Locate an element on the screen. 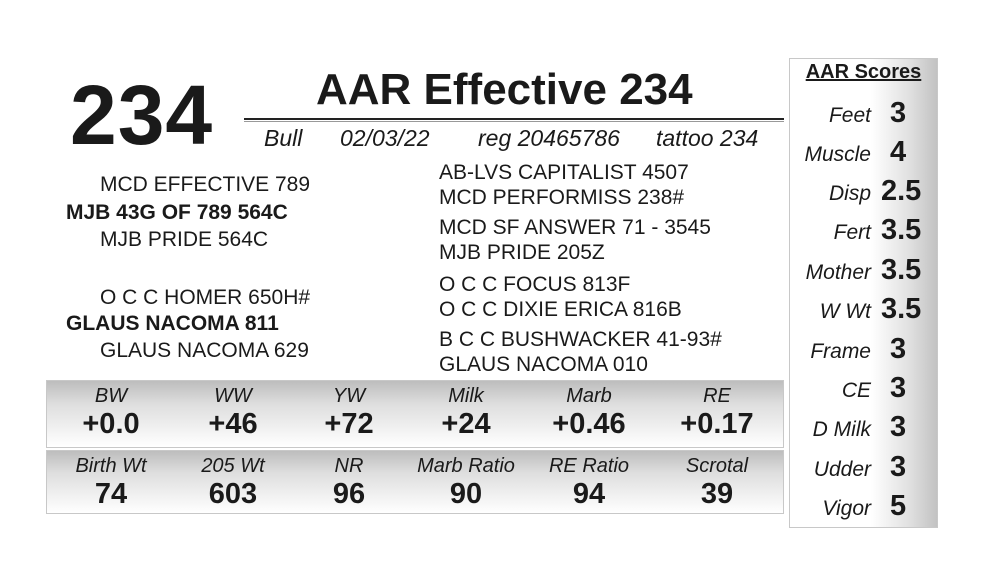 This screenshot has width=1000, height=570. perf-label: 205 Wt is located at coordinates (233, 466).